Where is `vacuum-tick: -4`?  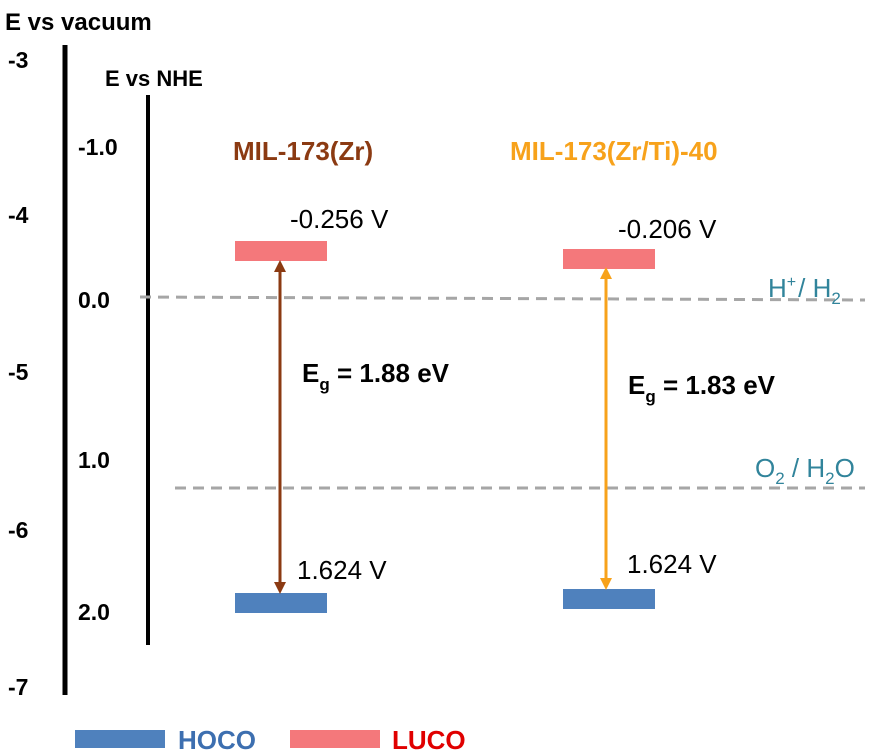 vacuum-tick: -4 is located at coordinates (18, 215).